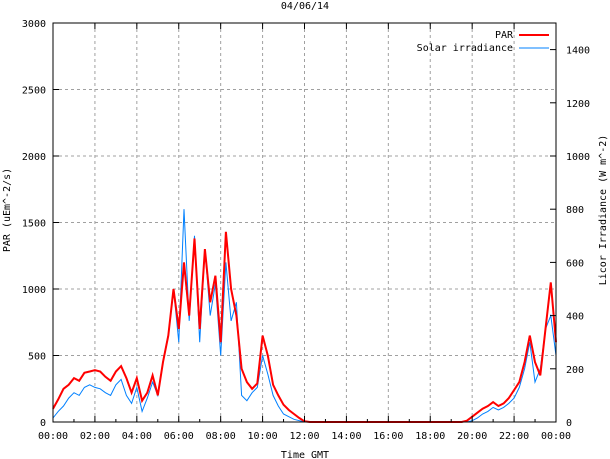 The image size is (610, 459). I want to click on x-tick-label: 14:00, so click(346, 436).